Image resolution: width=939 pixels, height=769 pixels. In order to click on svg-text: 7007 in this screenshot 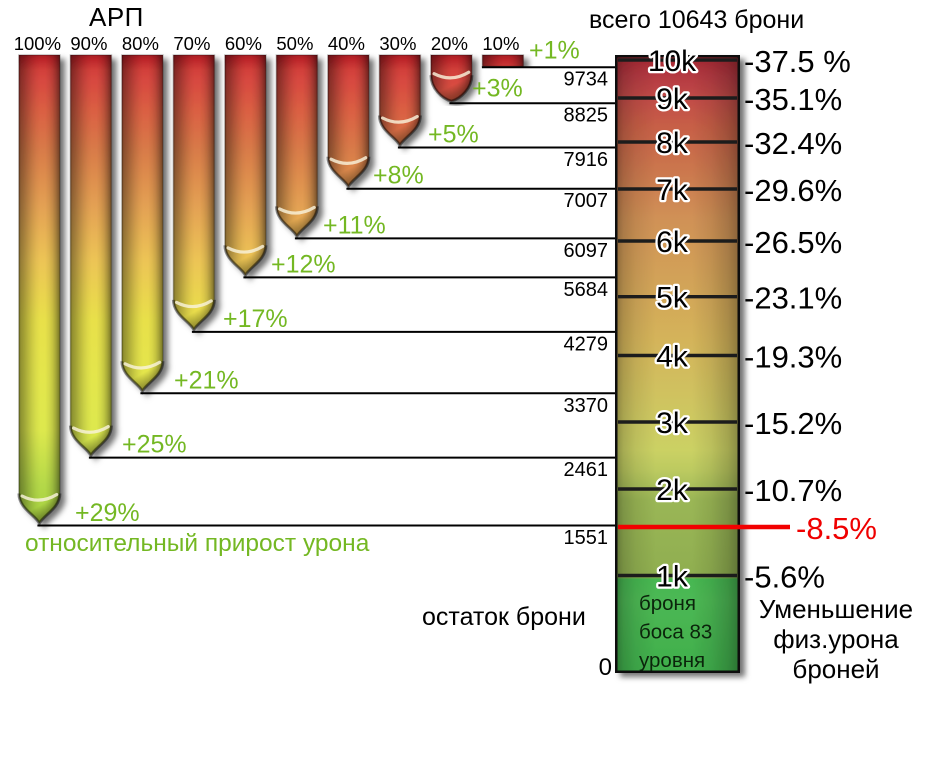, I will do `click(586, 201)`.